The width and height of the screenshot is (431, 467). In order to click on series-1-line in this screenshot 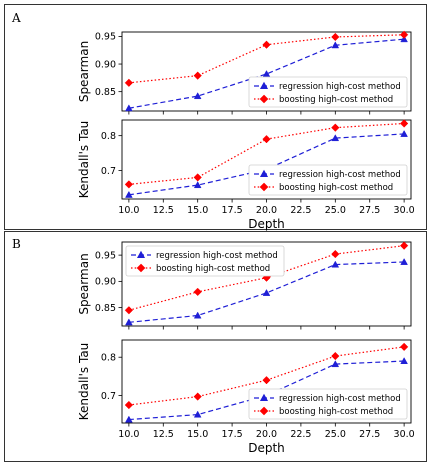, I will do `click(266, 153)`.